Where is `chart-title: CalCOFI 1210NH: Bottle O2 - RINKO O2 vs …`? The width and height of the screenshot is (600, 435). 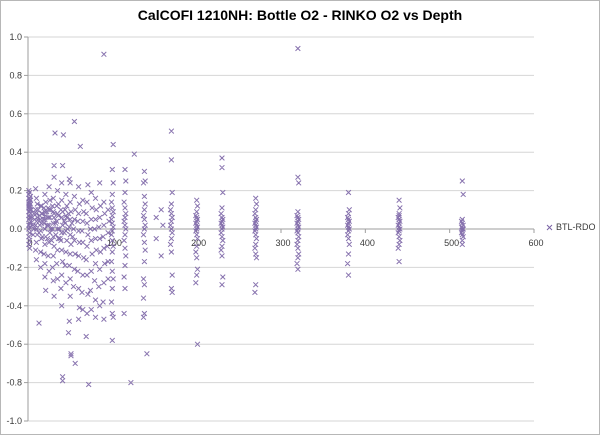 chart-title: CalCOFI 1210NH: Bottle O2 - RINKO O2 vs … is located at coordinates (300, 15).